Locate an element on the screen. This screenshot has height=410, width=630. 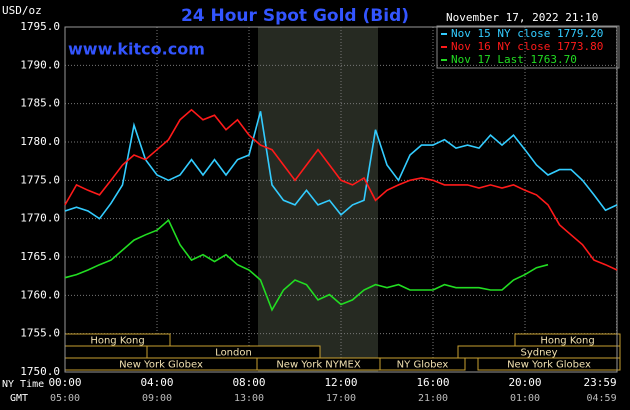
y-tick-label: 1775.0 is located at coordinates (40, 179).